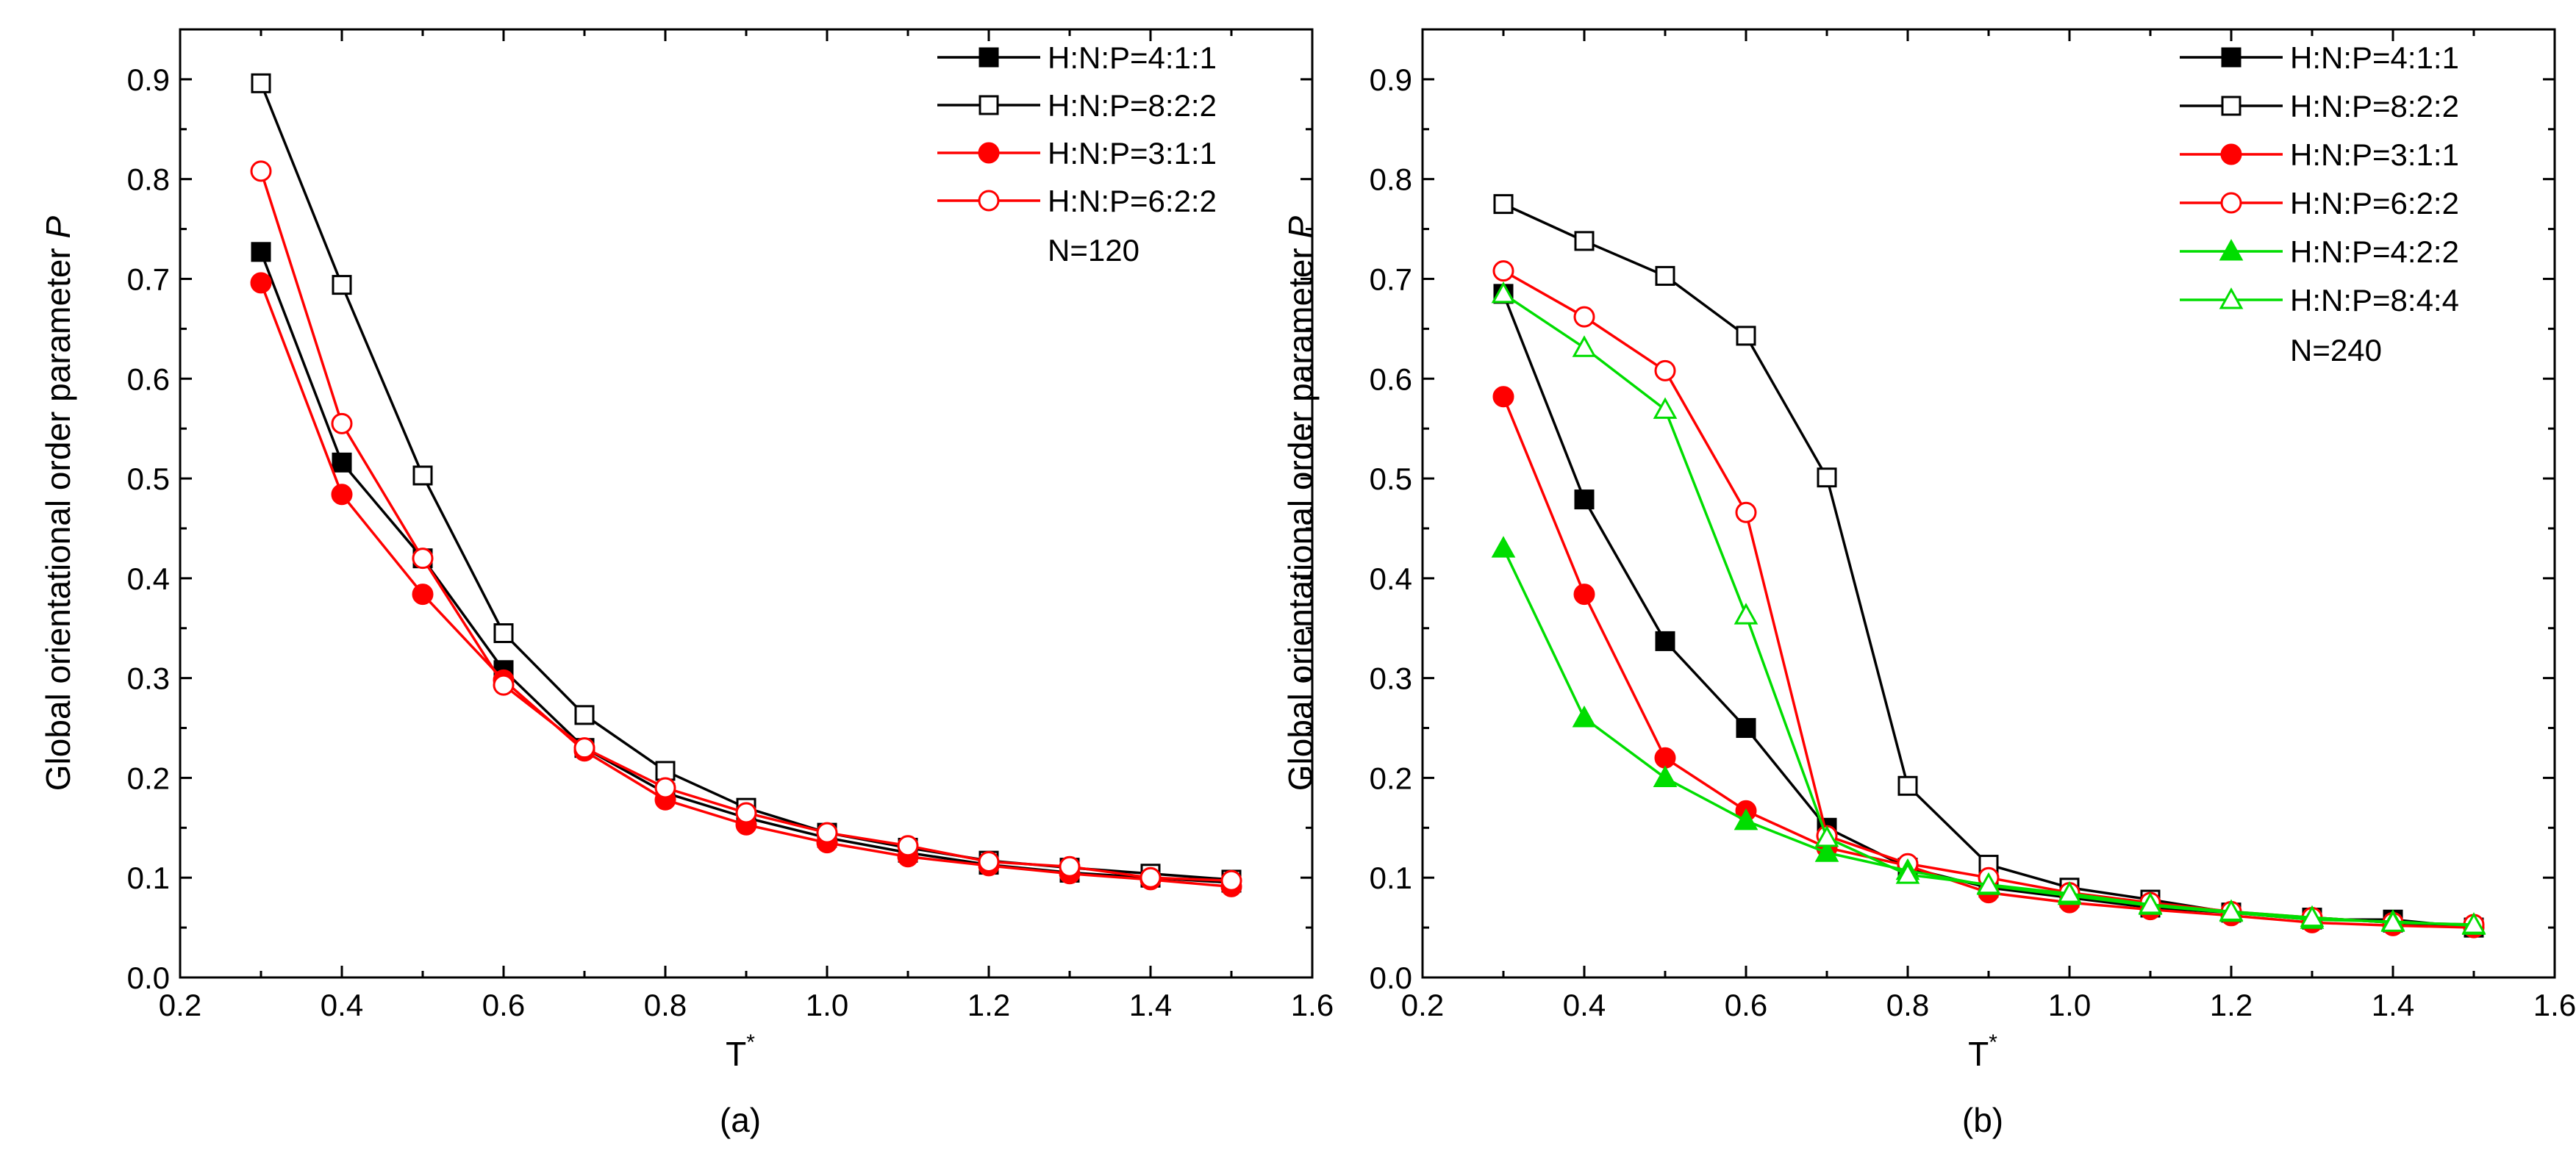 The height and width of the screenshot is (1159, 2576). I want to click on legend-label: H:N:P=8:2:2, so click(2374, 106).